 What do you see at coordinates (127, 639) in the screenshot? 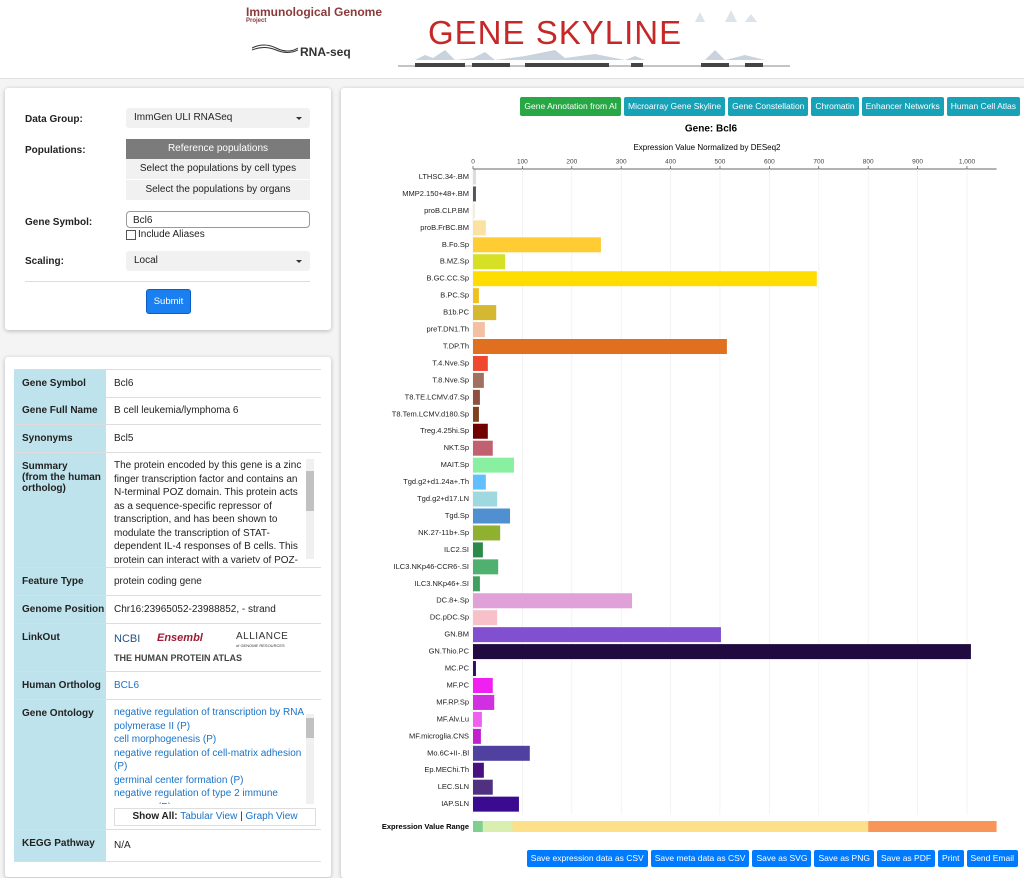
I see `ncbi-logo: NCBI` at bounding box center [127, 639].